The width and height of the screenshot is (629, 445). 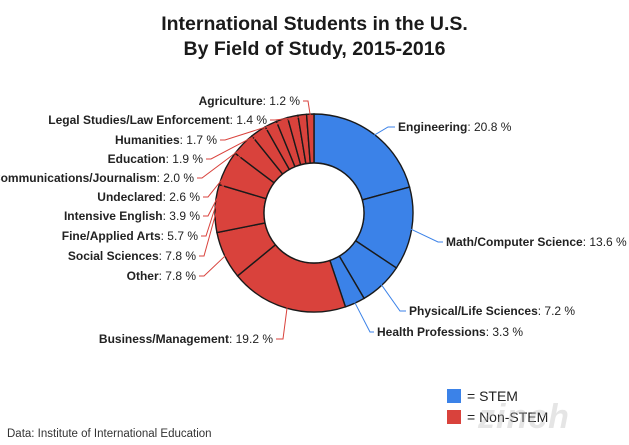 I want to click on slice-label-value: : 20.8 %, so click(x=489, y=127).